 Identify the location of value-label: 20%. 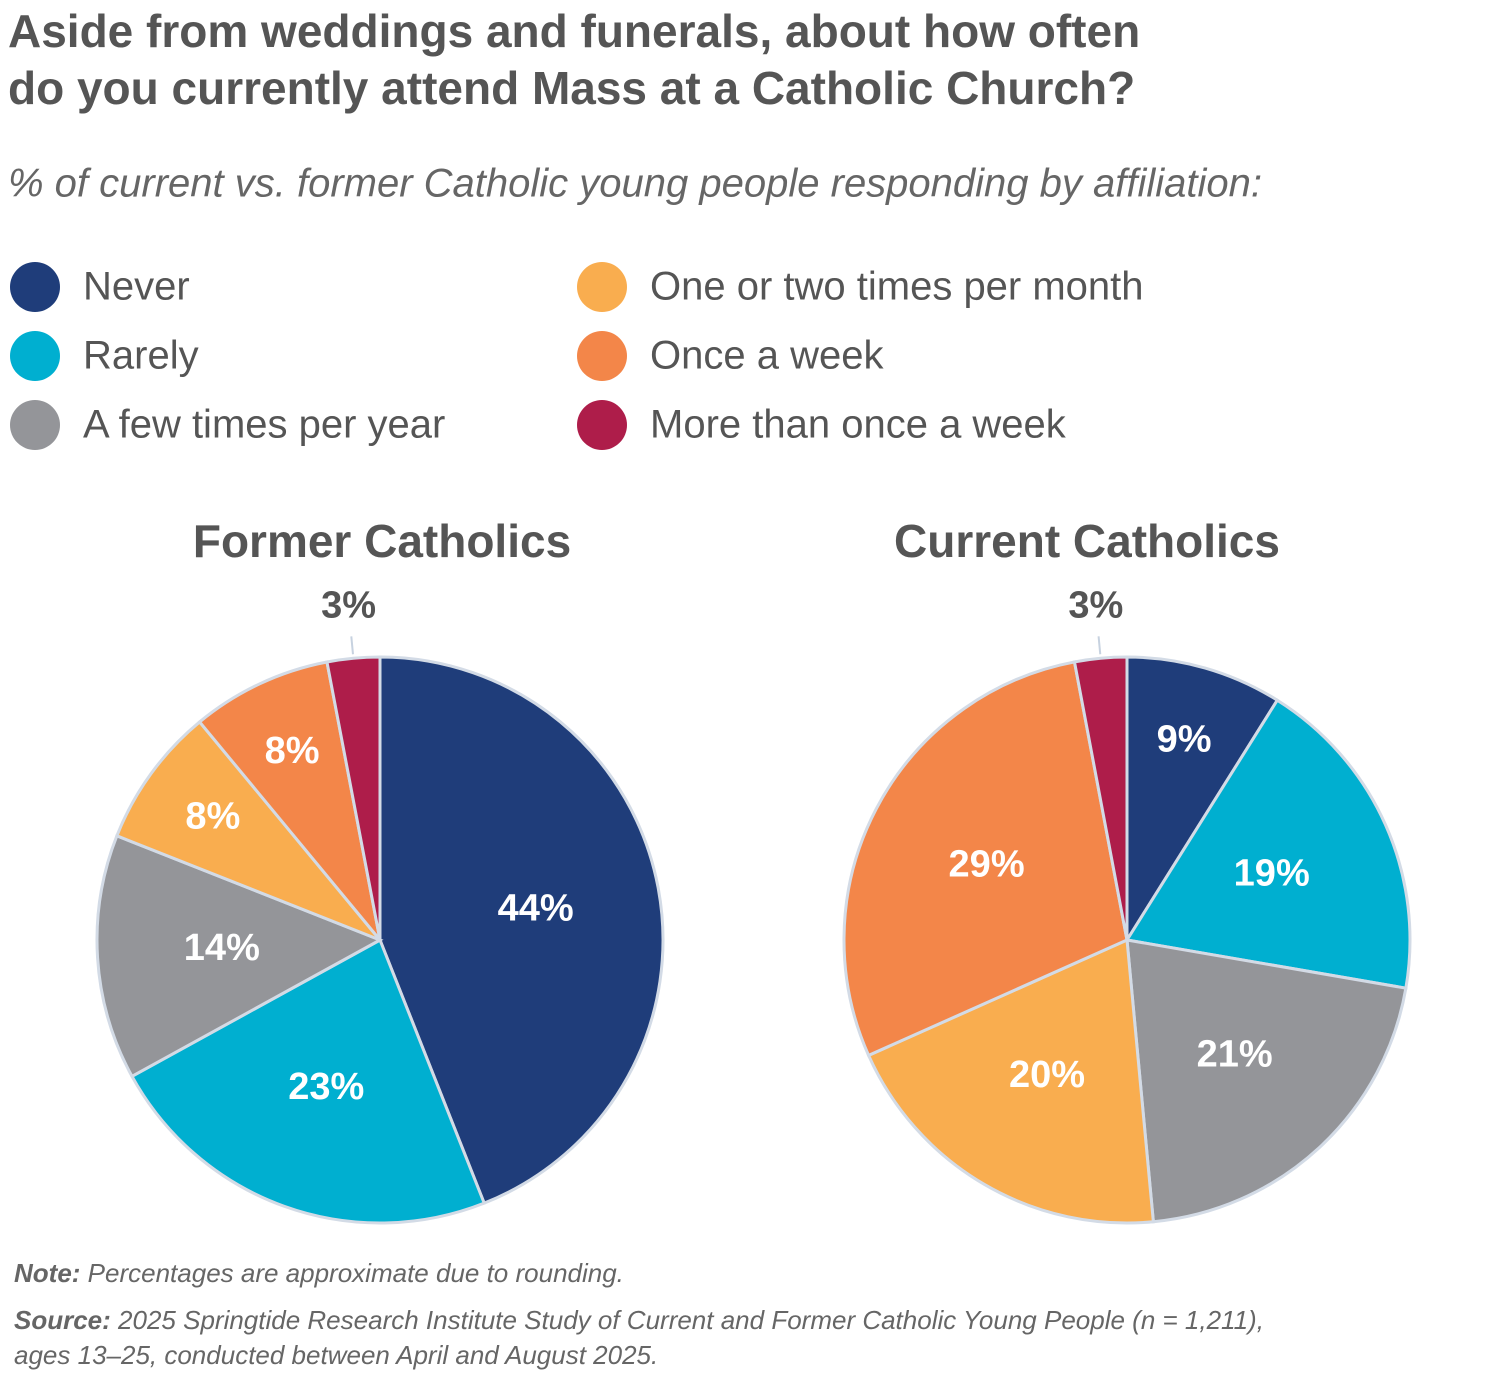
(1047, 1075).